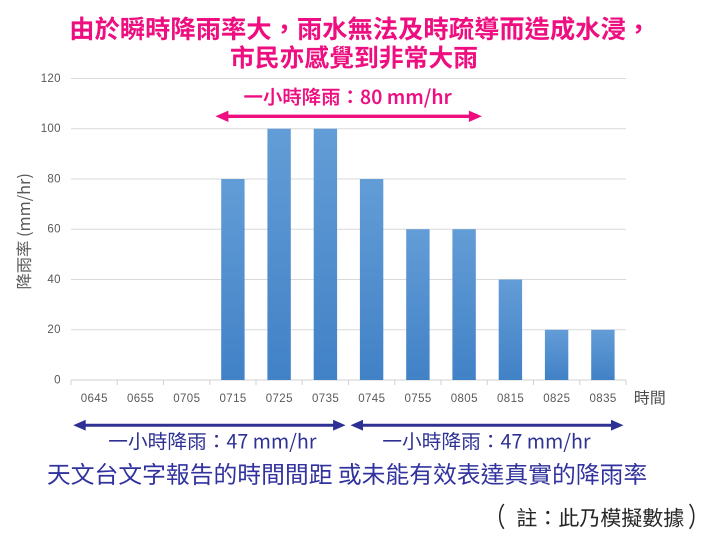  What do you see at coordinates (233, 399) in the screenshot?
I see `svg-text: 0715` at bounding box center [233, 399].